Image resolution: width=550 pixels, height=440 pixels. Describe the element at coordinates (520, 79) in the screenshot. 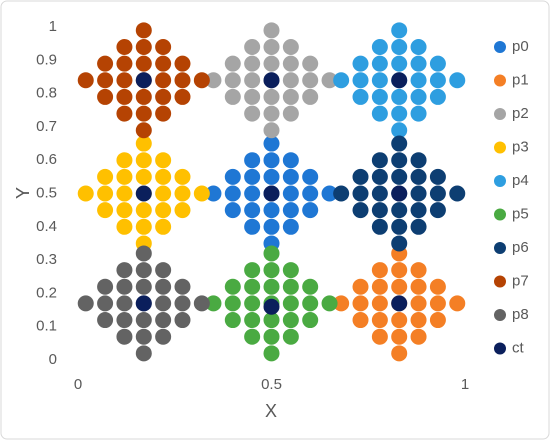

I see `legend-label: p1` at that location.